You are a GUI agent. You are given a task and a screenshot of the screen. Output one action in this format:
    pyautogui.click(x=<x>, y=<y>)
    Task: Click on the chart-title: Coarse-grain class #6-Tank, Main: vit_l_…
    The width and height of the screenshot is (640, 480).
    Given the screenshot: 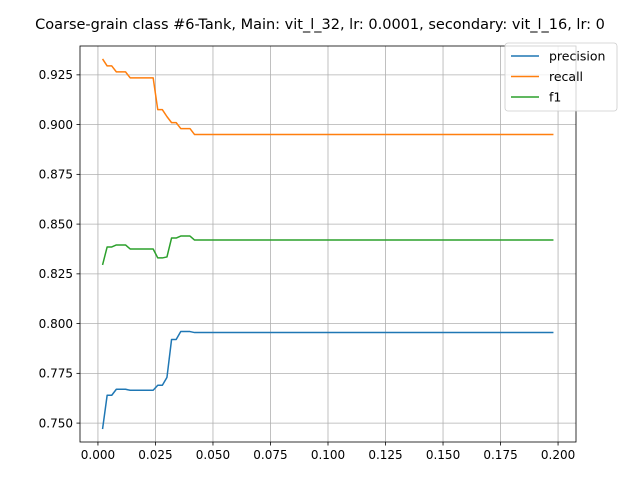 What is the action you would take?
    pyautogui.click(x=320, y=25)
    